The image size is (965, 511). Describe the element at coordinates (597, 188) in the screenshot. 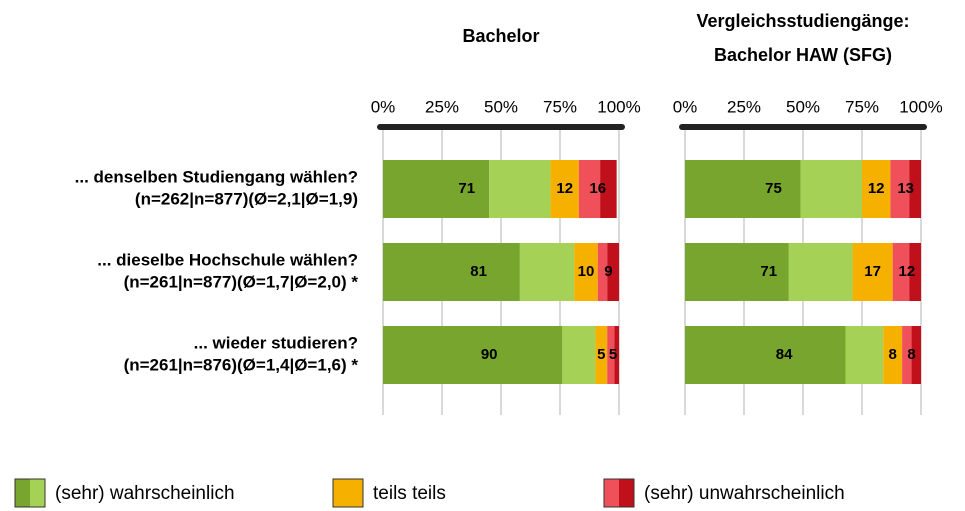

I see `value-label: 16` at that location.